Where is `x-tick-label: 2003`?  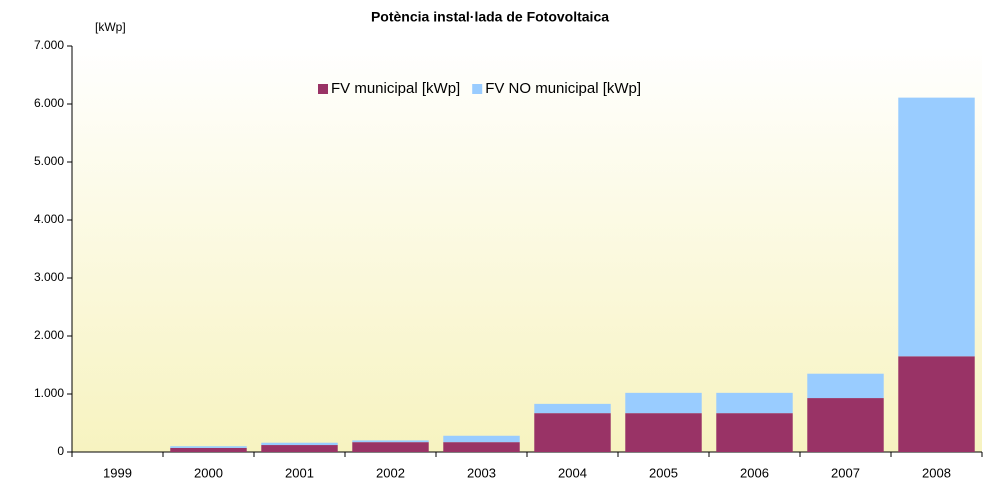 x-tick-label: 2003 is located at coordinates (481, 472).